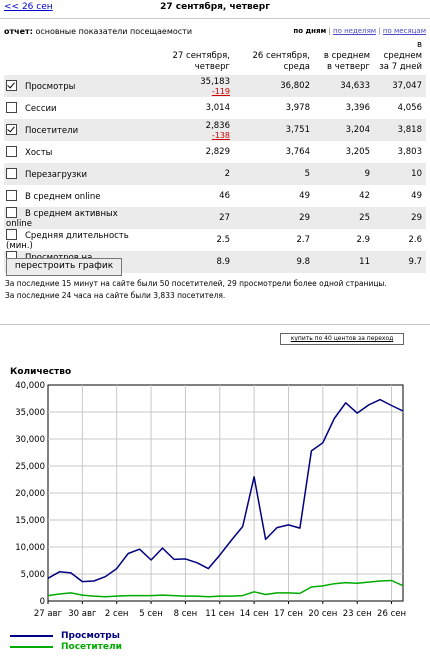 Image resolution: width=430 pixels, height=671 pixels. What do you see at coordinates (188, 196) in the screenshot?
I see `value-cell: 46` at bounding box center [188, 196].